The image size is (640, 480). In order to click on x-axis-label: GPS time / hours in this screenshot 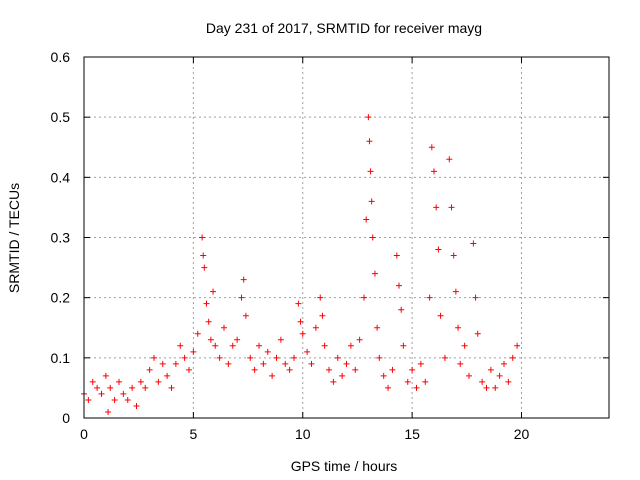, I will do `click(344, 466)`.